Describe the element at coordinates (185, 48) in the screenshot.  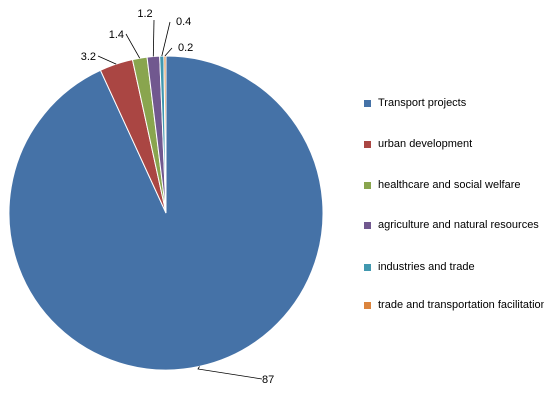
I see `data-label: 0.2` at that location.